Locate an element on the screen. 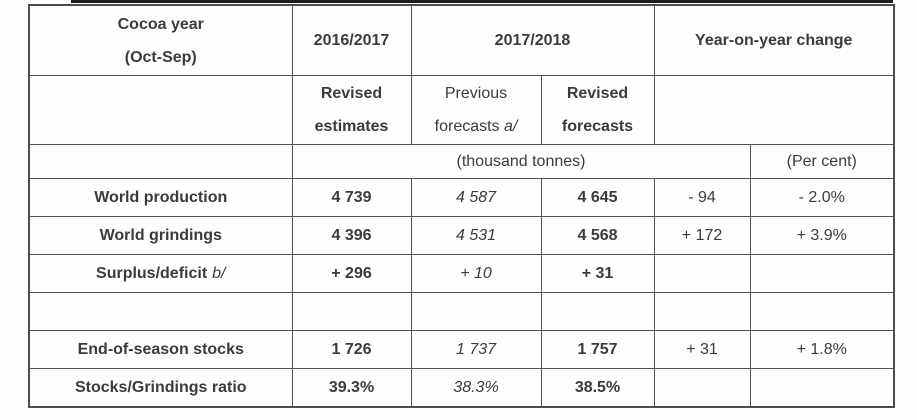 This screenshot has width=917, height=420. header-empty-yoy-cell is located at coordinates (774, 110).